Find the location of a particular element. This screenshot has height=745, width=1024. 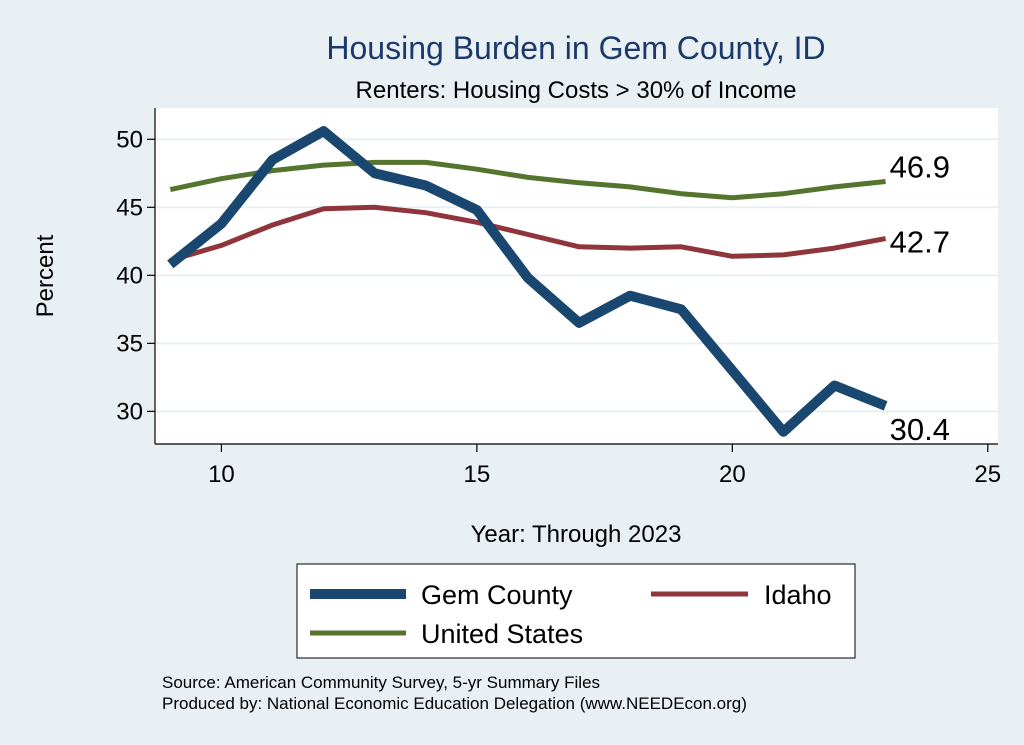

series-line-united-states is located at coordinates (527, 180).